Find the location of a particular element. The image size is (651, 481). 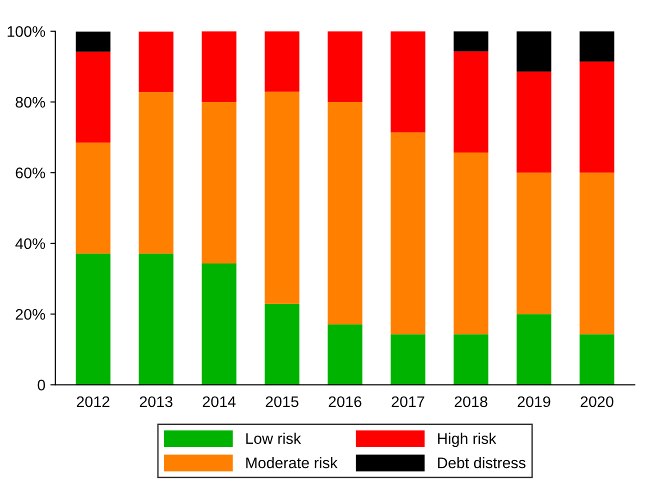

x-tick-label: 2019 is located at coordinates (534, 402).